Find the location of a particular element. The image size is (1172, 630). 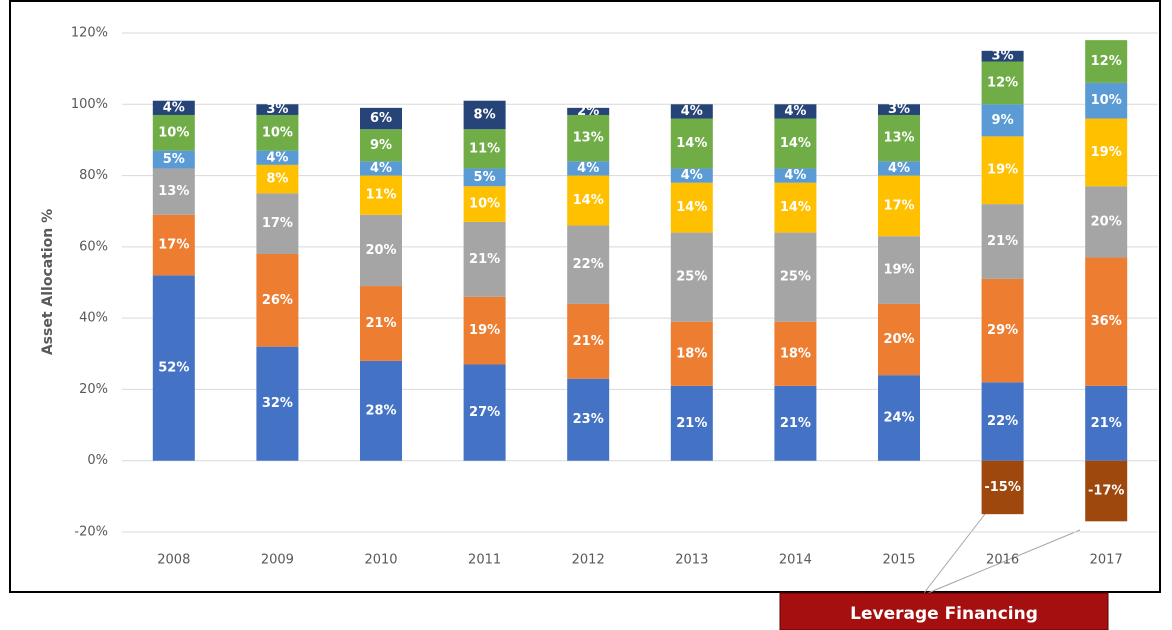

y-tick-label: 40% is located at coordinates (93, 318).